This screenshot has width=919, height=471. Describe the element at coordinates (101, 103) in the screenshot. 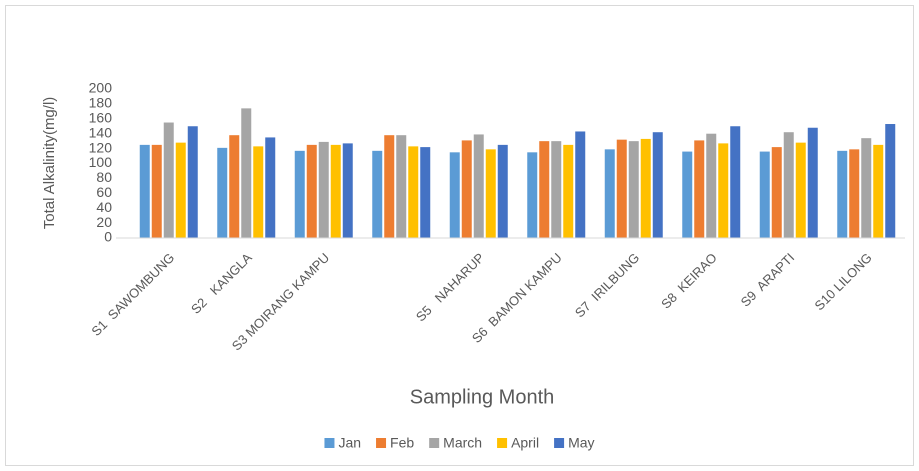

I see `y-tick-label: 180` at that location.